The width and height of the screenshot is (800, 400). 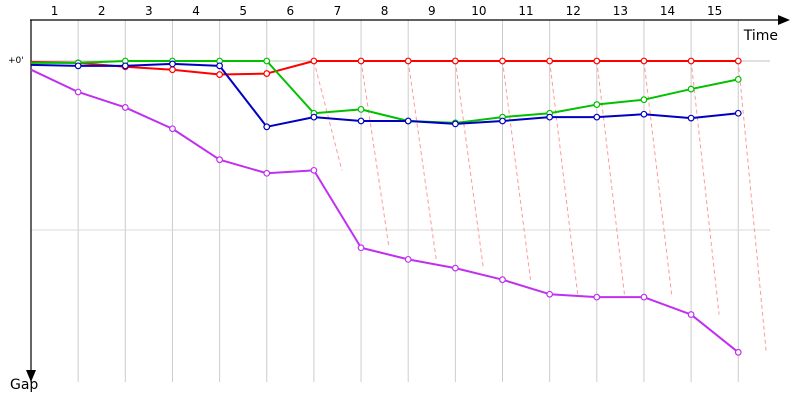 I want to click on lap-label: 4, so click(x=196, y=11).